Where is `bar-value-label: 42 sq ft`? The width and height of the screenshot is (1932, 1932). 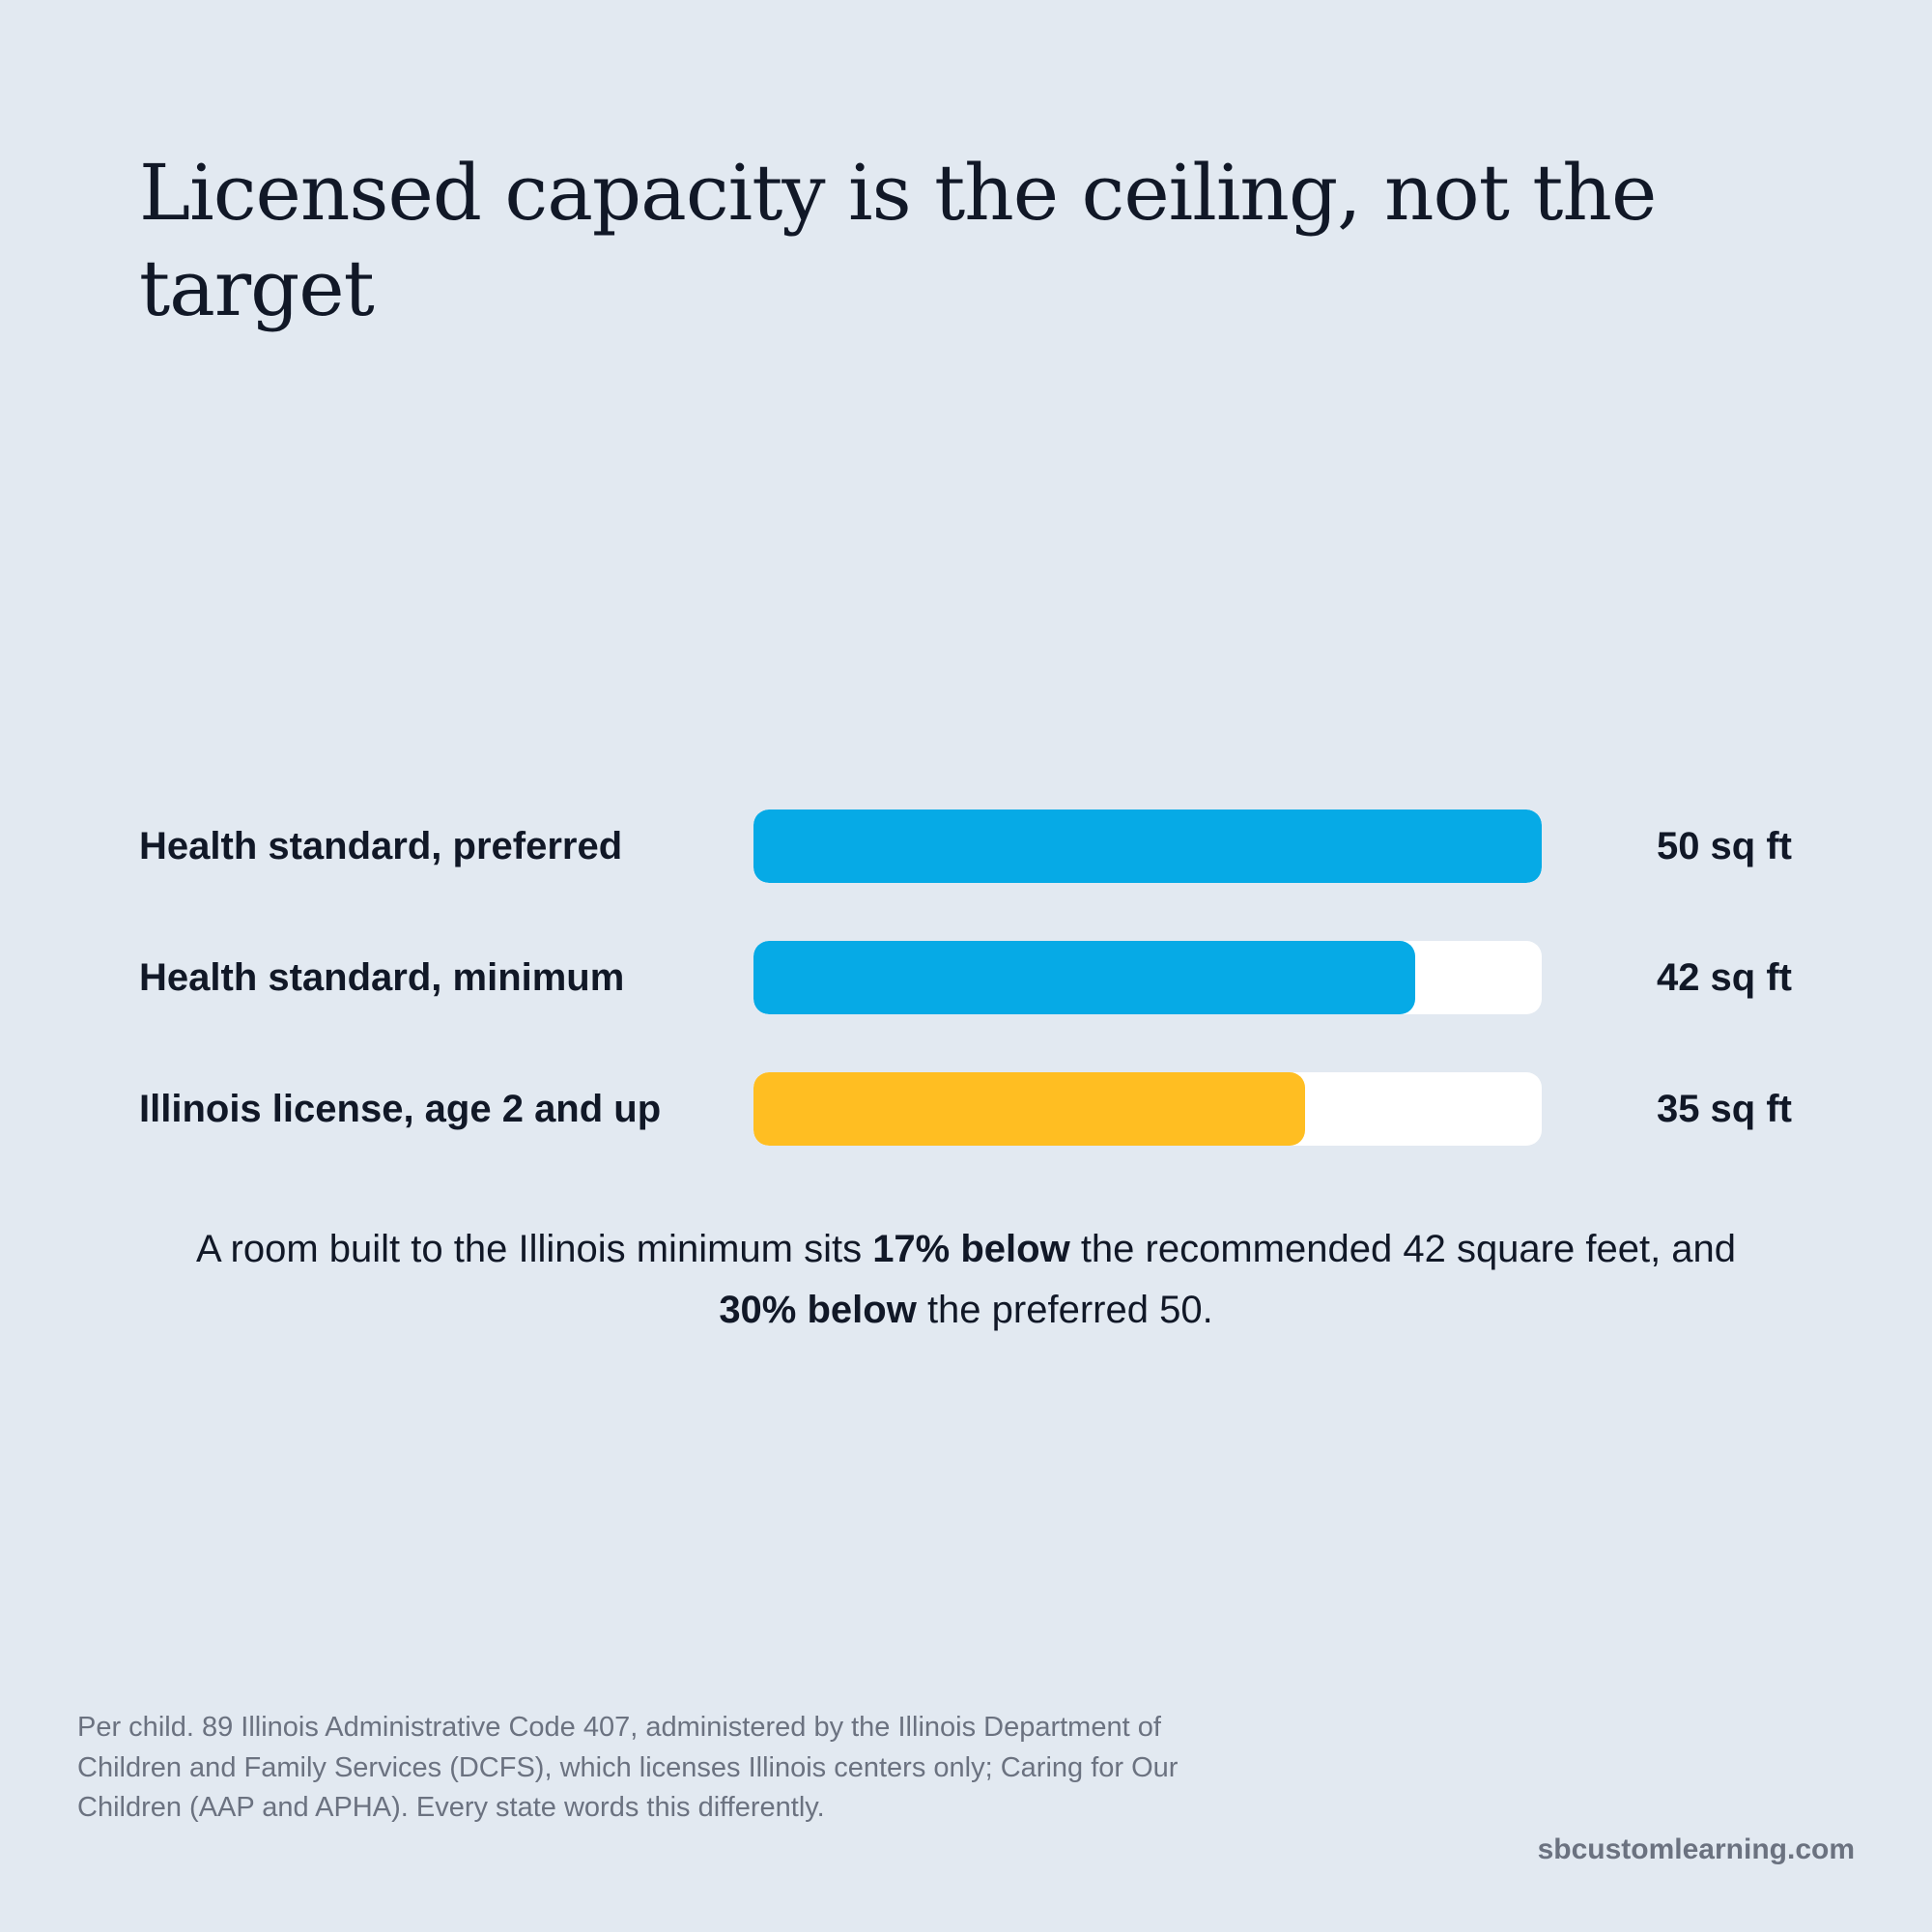
bar-value-label: 42 sq ft is located at coordinates (1724, 977).